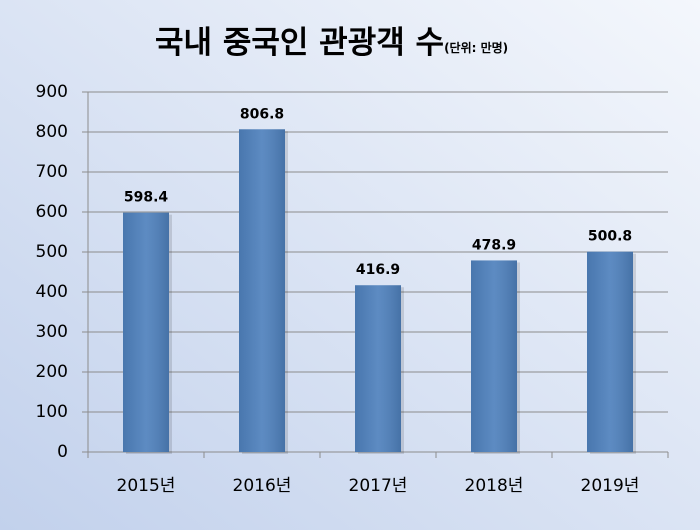  Describe the element at coordinates (476, 47) in the screenshot. I see `subtitle: (단위: 만명)` at that location.